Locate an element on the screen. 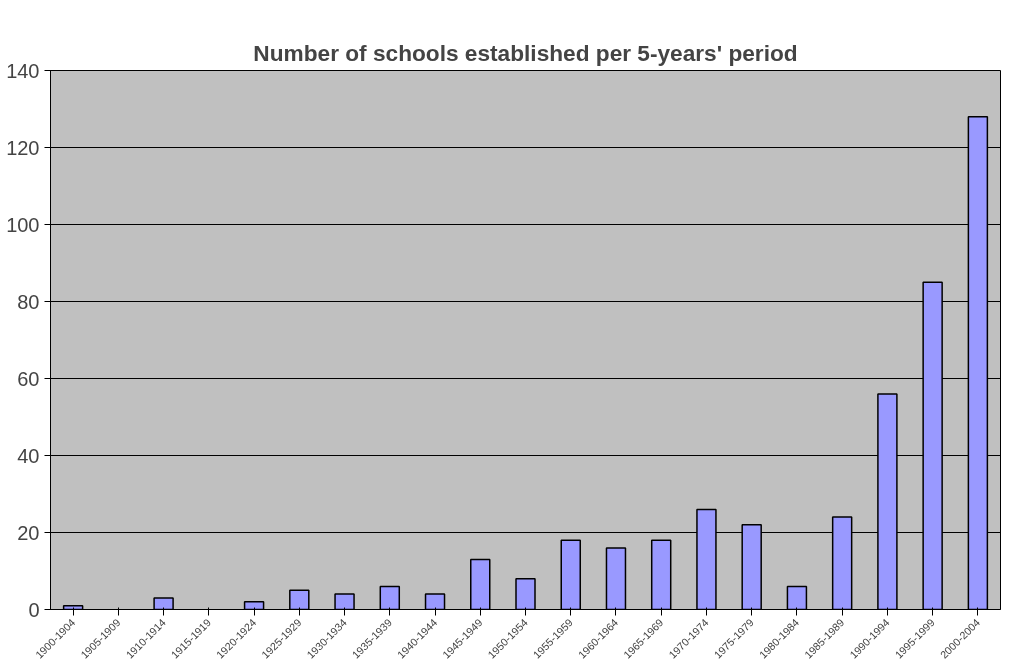  y-tick-label: 140 is located at coordinates (23, 70).